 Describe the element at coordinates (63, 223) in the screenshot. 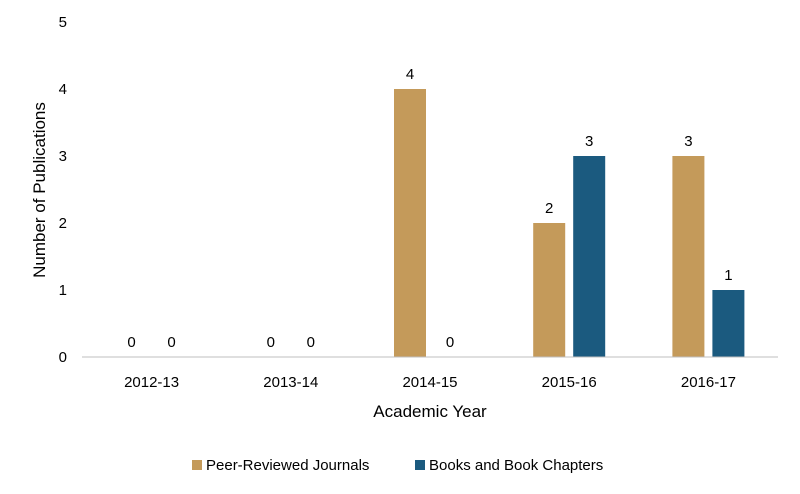

I see `y-tick-label: 2` at that location.